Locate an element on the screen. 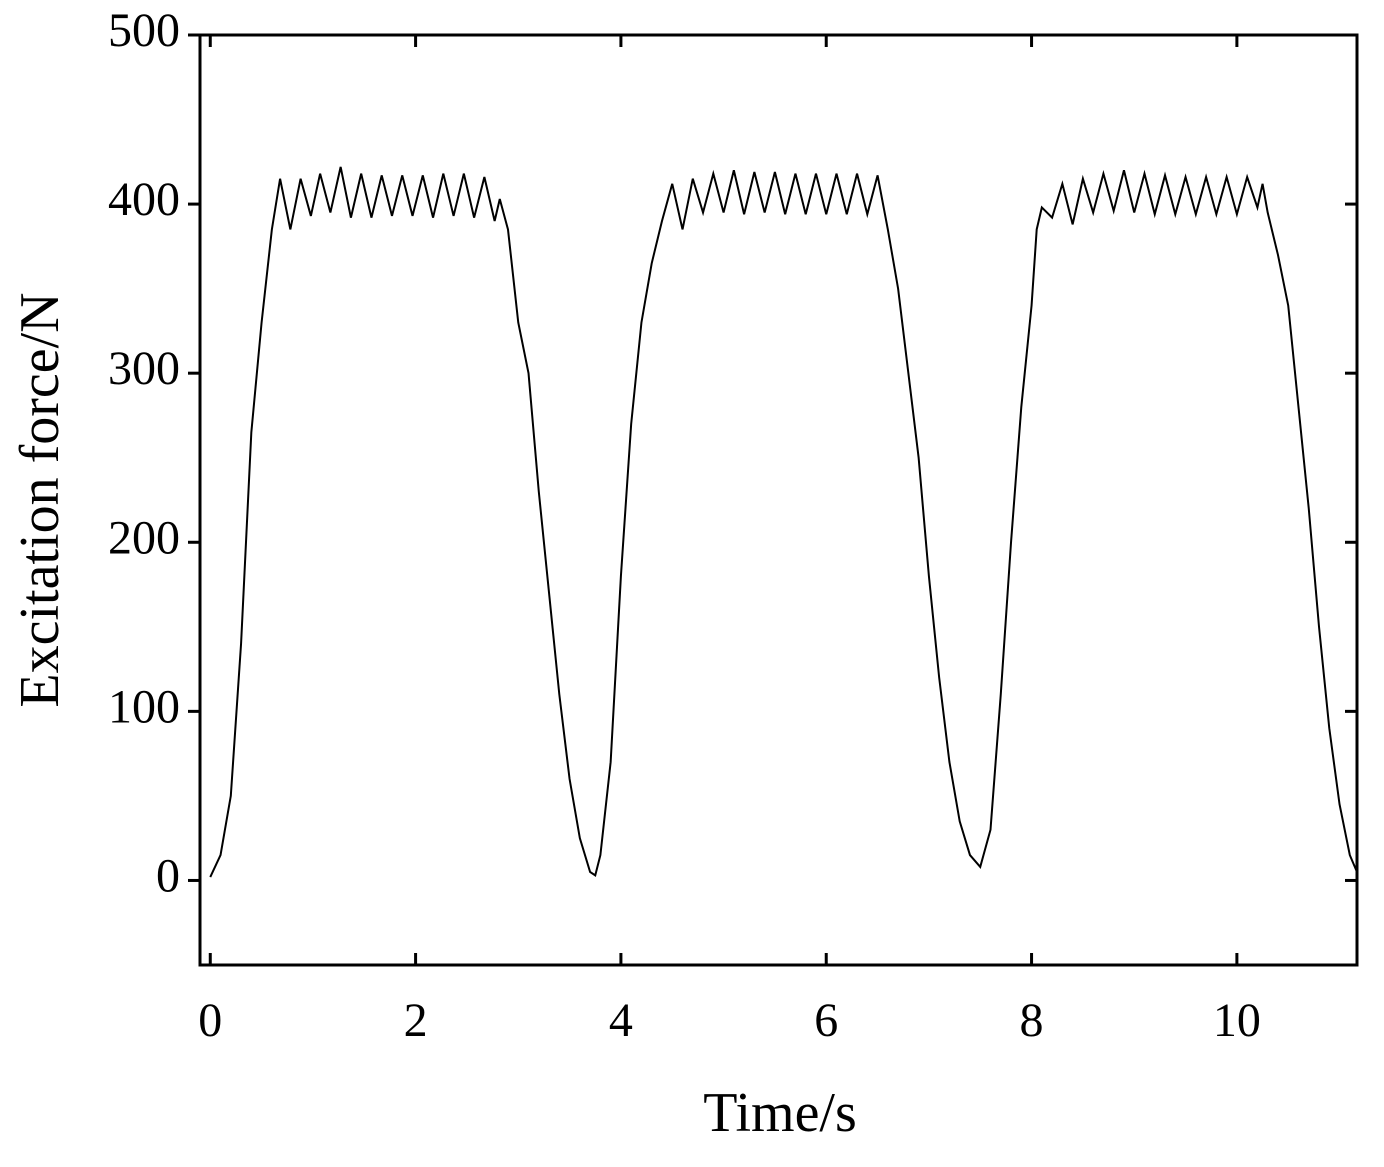  y-tick-label: 400 is located at coordinates (144, 199).